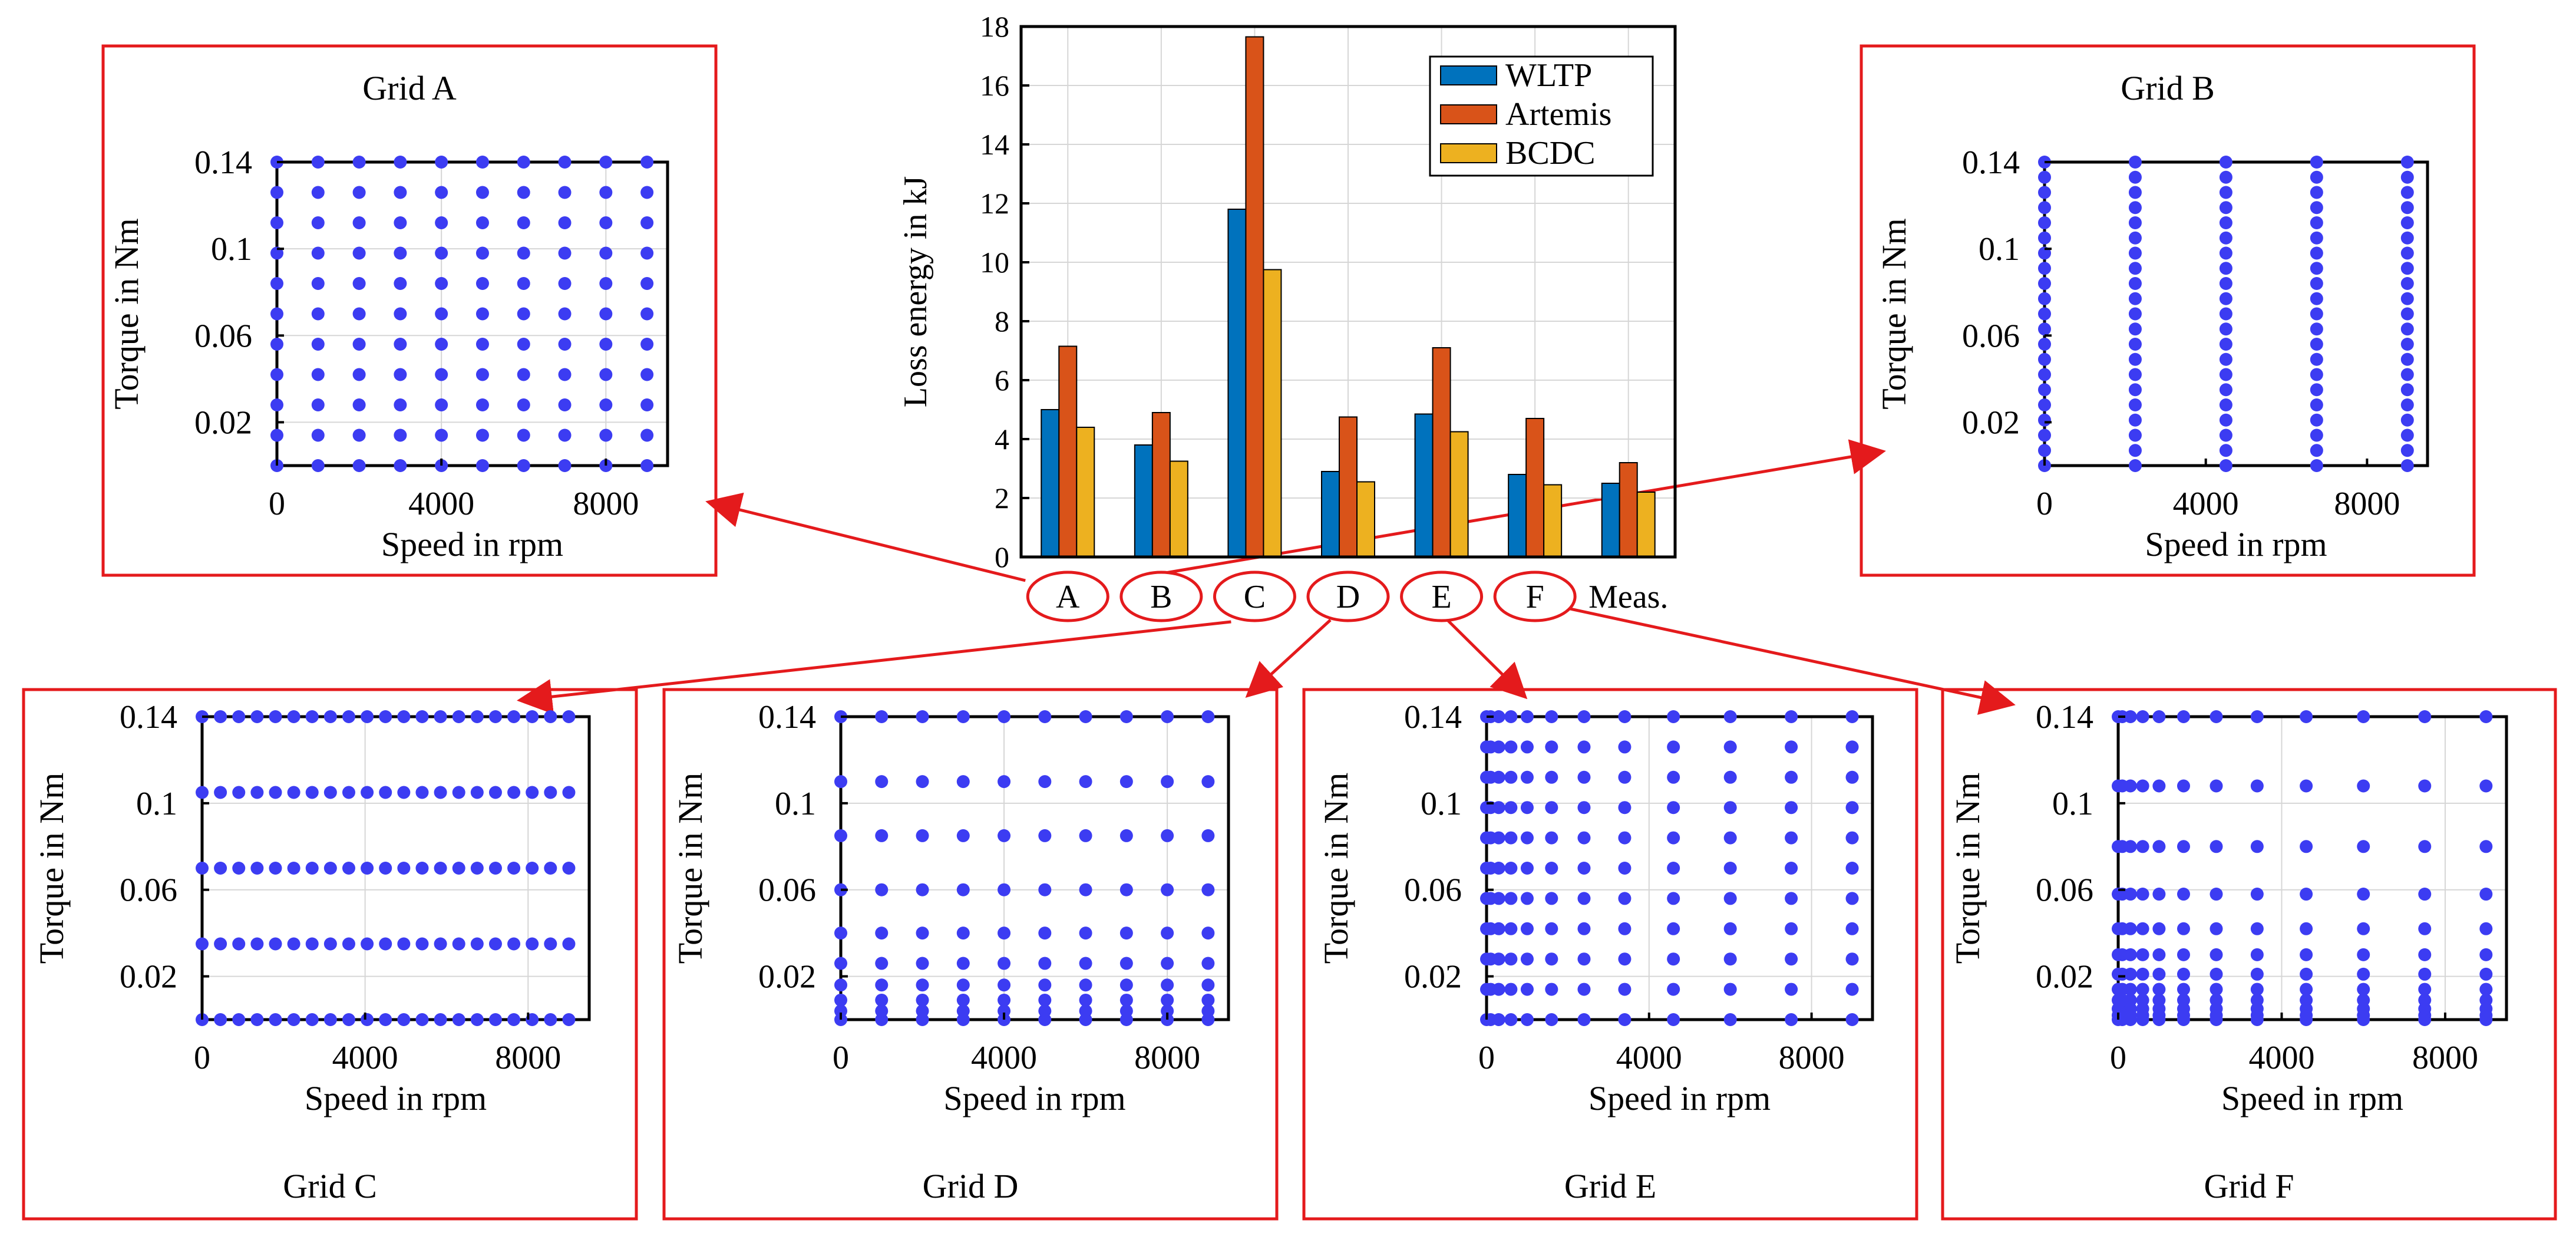 The height and width of the screenshot is (1243, 2576). Describe the element at coordinates (1002, 556) in the screenshot. I see `bar-y-tick-label: 0` at that location.